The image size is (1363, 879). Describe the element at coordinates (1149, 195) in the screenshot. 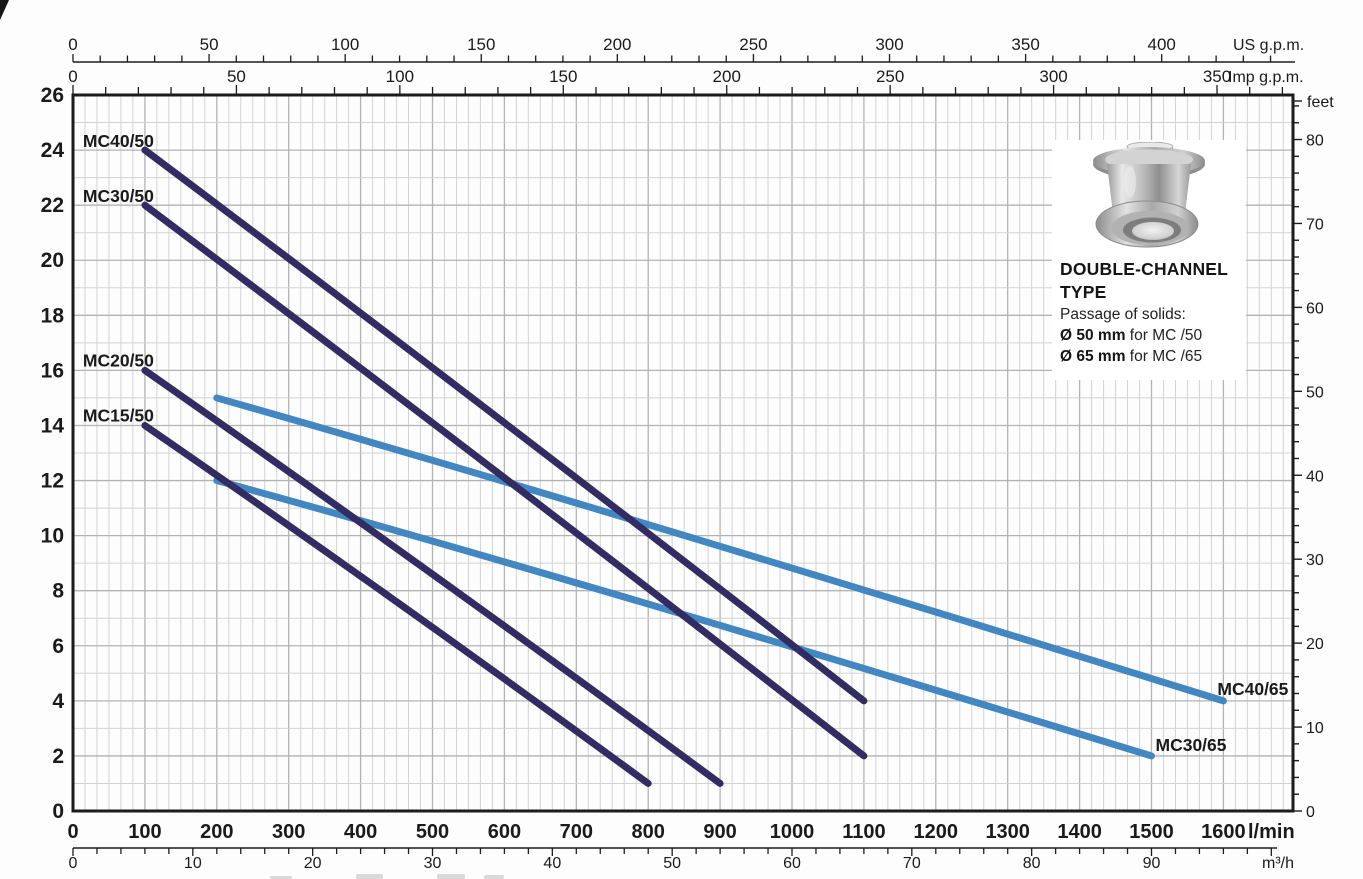

I see `impeller-photo` at that location.